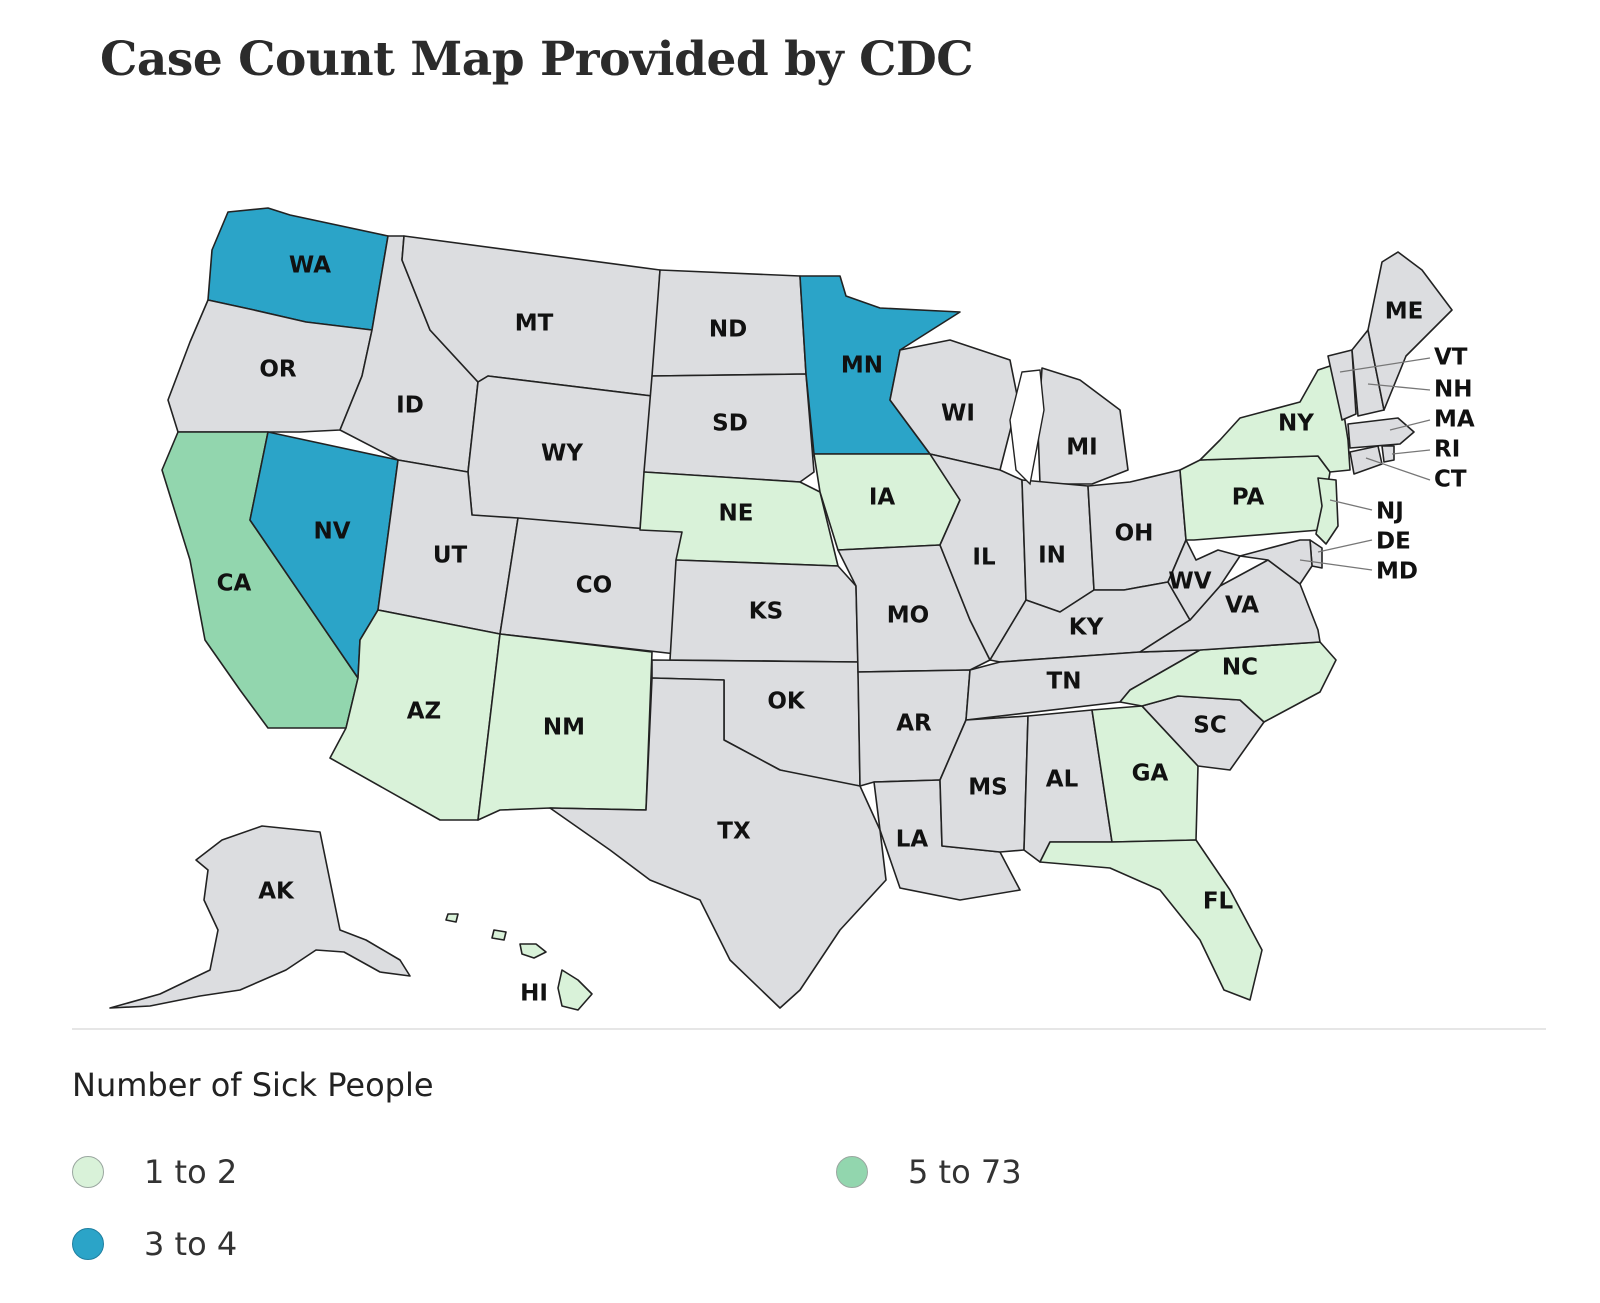 The image size is (1600, 1303). I want to click on state-SD, so click(729, 428).